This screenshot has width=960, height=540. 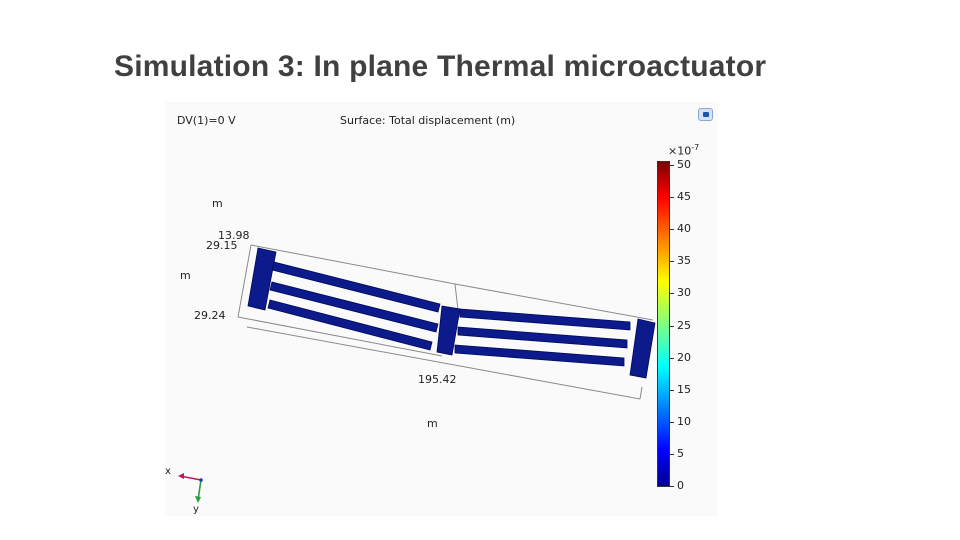 I want to click on colorbar-tick-label: 15, so click(x=684, y=389).